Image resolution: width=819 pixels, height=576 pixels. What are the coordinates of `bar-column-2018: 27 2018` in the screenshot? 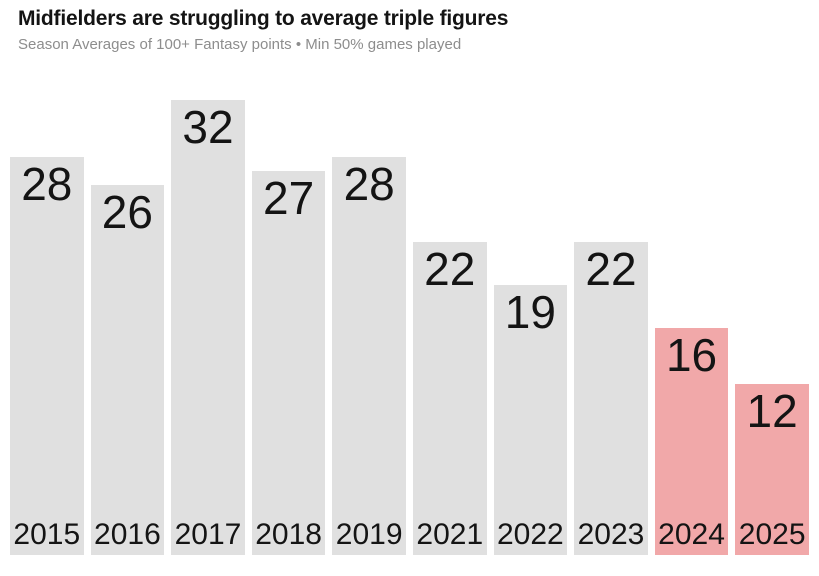 It's located at (288, 327).